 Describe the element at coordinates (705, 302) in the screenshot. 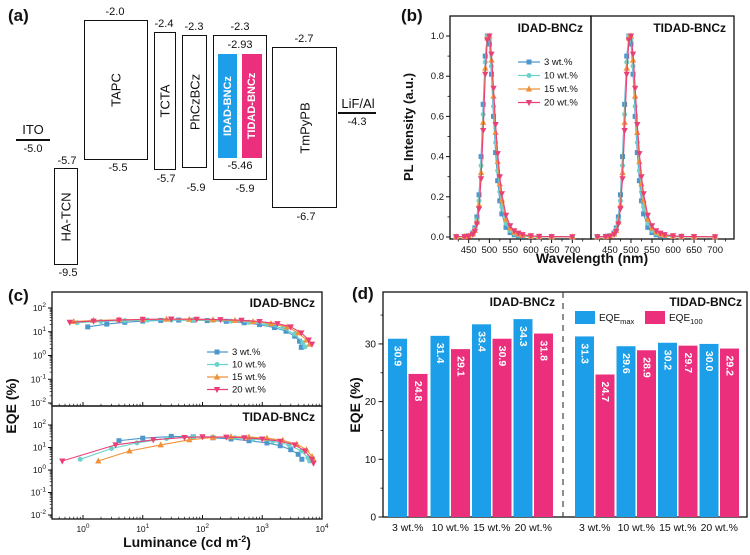

I see `group-title: TIDAD-BNCz` at that location.